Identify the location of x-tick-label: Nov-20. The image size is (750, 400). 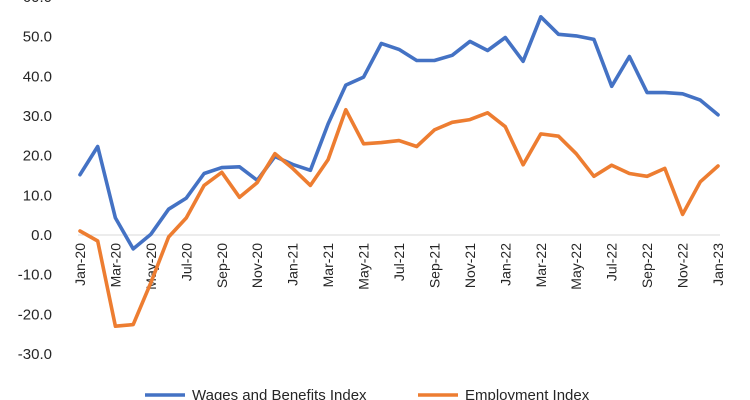
(257, 265).